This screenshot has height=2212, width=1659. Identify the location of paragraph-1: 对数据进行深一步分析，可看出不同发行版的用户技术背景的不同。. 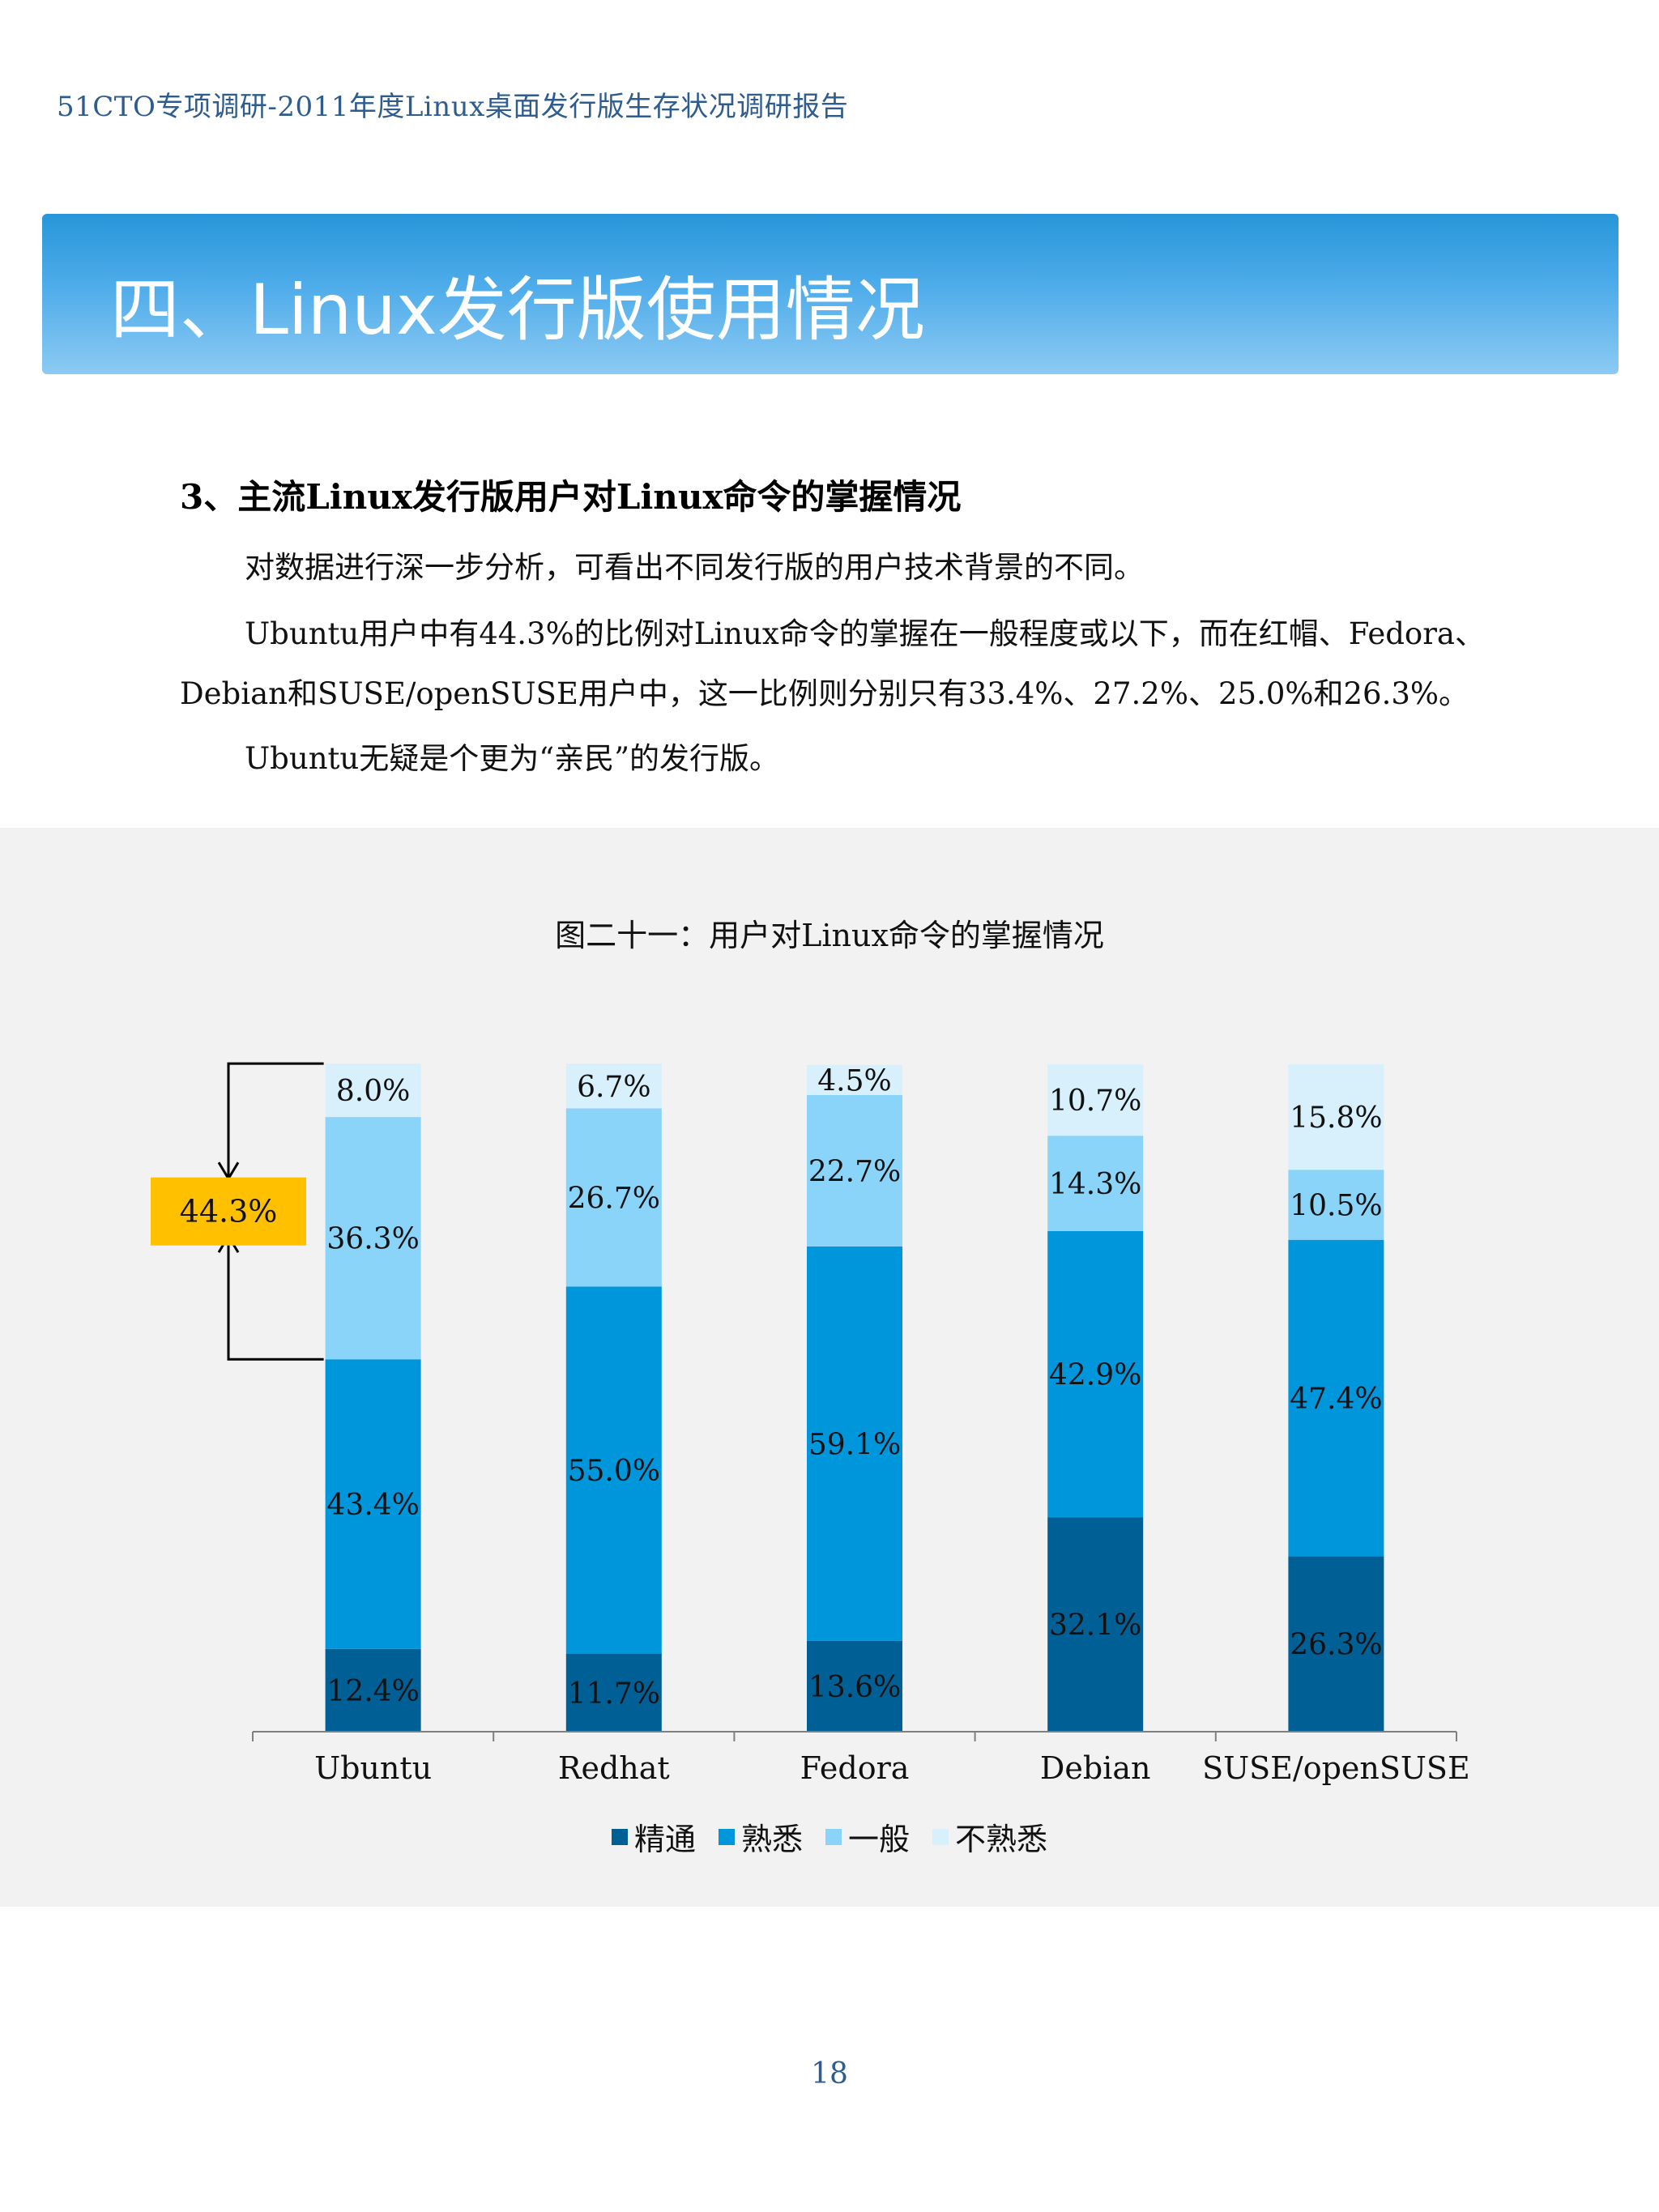
(694, 567).